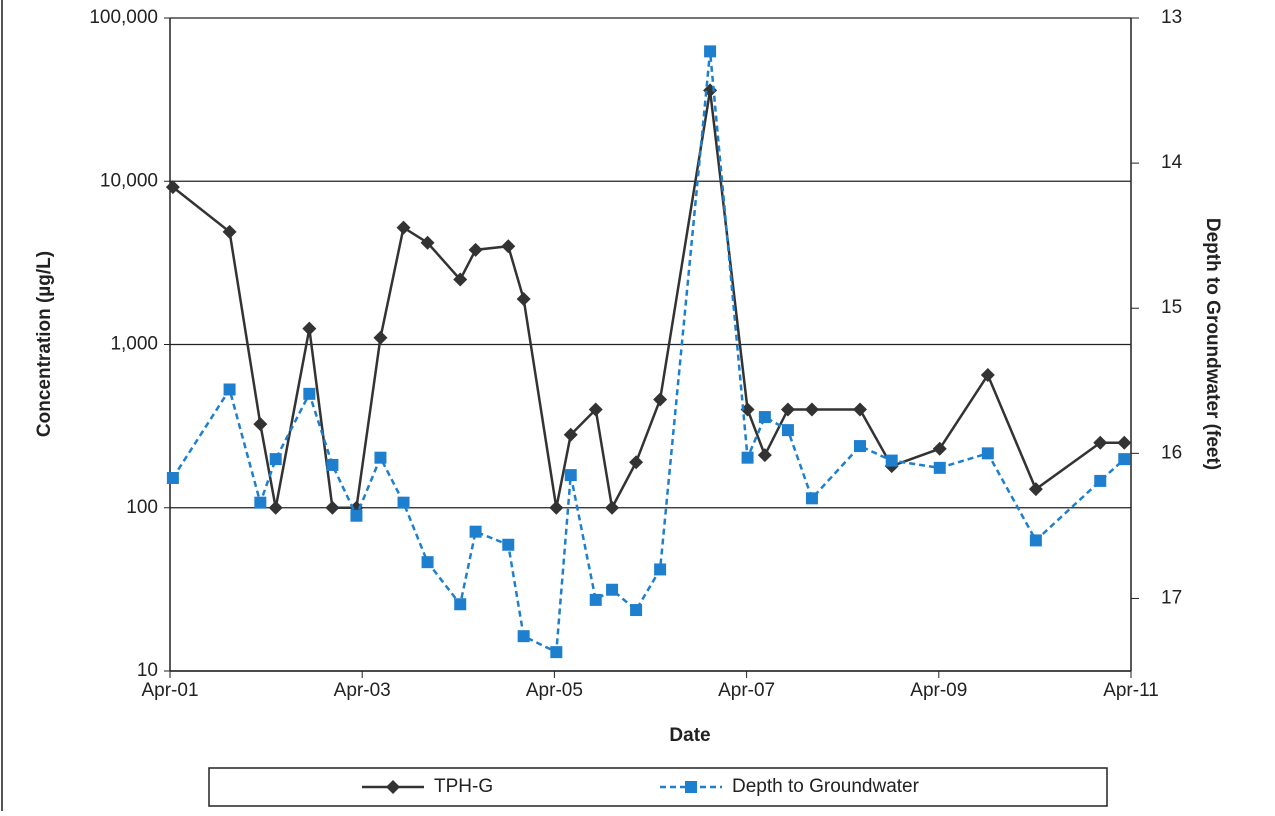 Image resolution: width=1275 pixels, height=816 pixels. What do you see at coordinates (1131, 690) in the screenshot?
I see `x-tick-label: Apr-11` at bounding box center [1131, 690].